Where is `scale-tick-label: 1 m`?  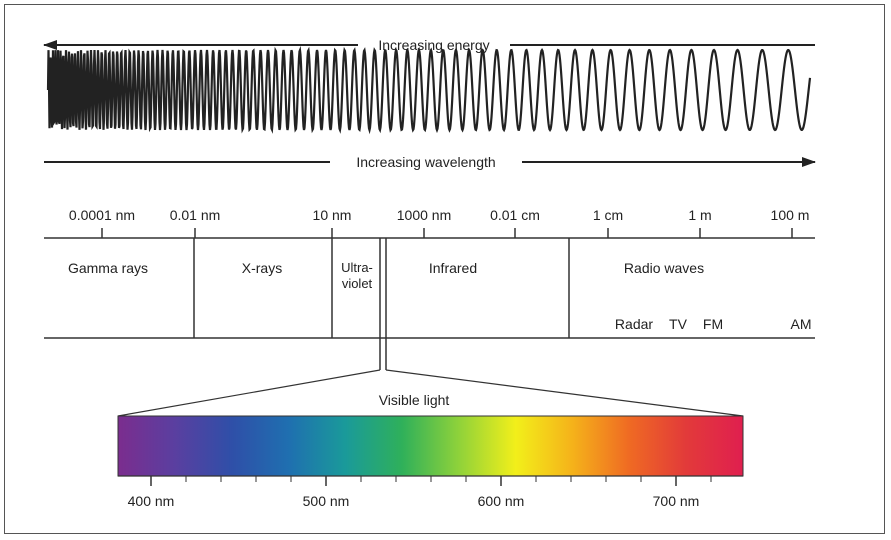 scale-tick-label: 1 m is located at coordinates (699, 215).